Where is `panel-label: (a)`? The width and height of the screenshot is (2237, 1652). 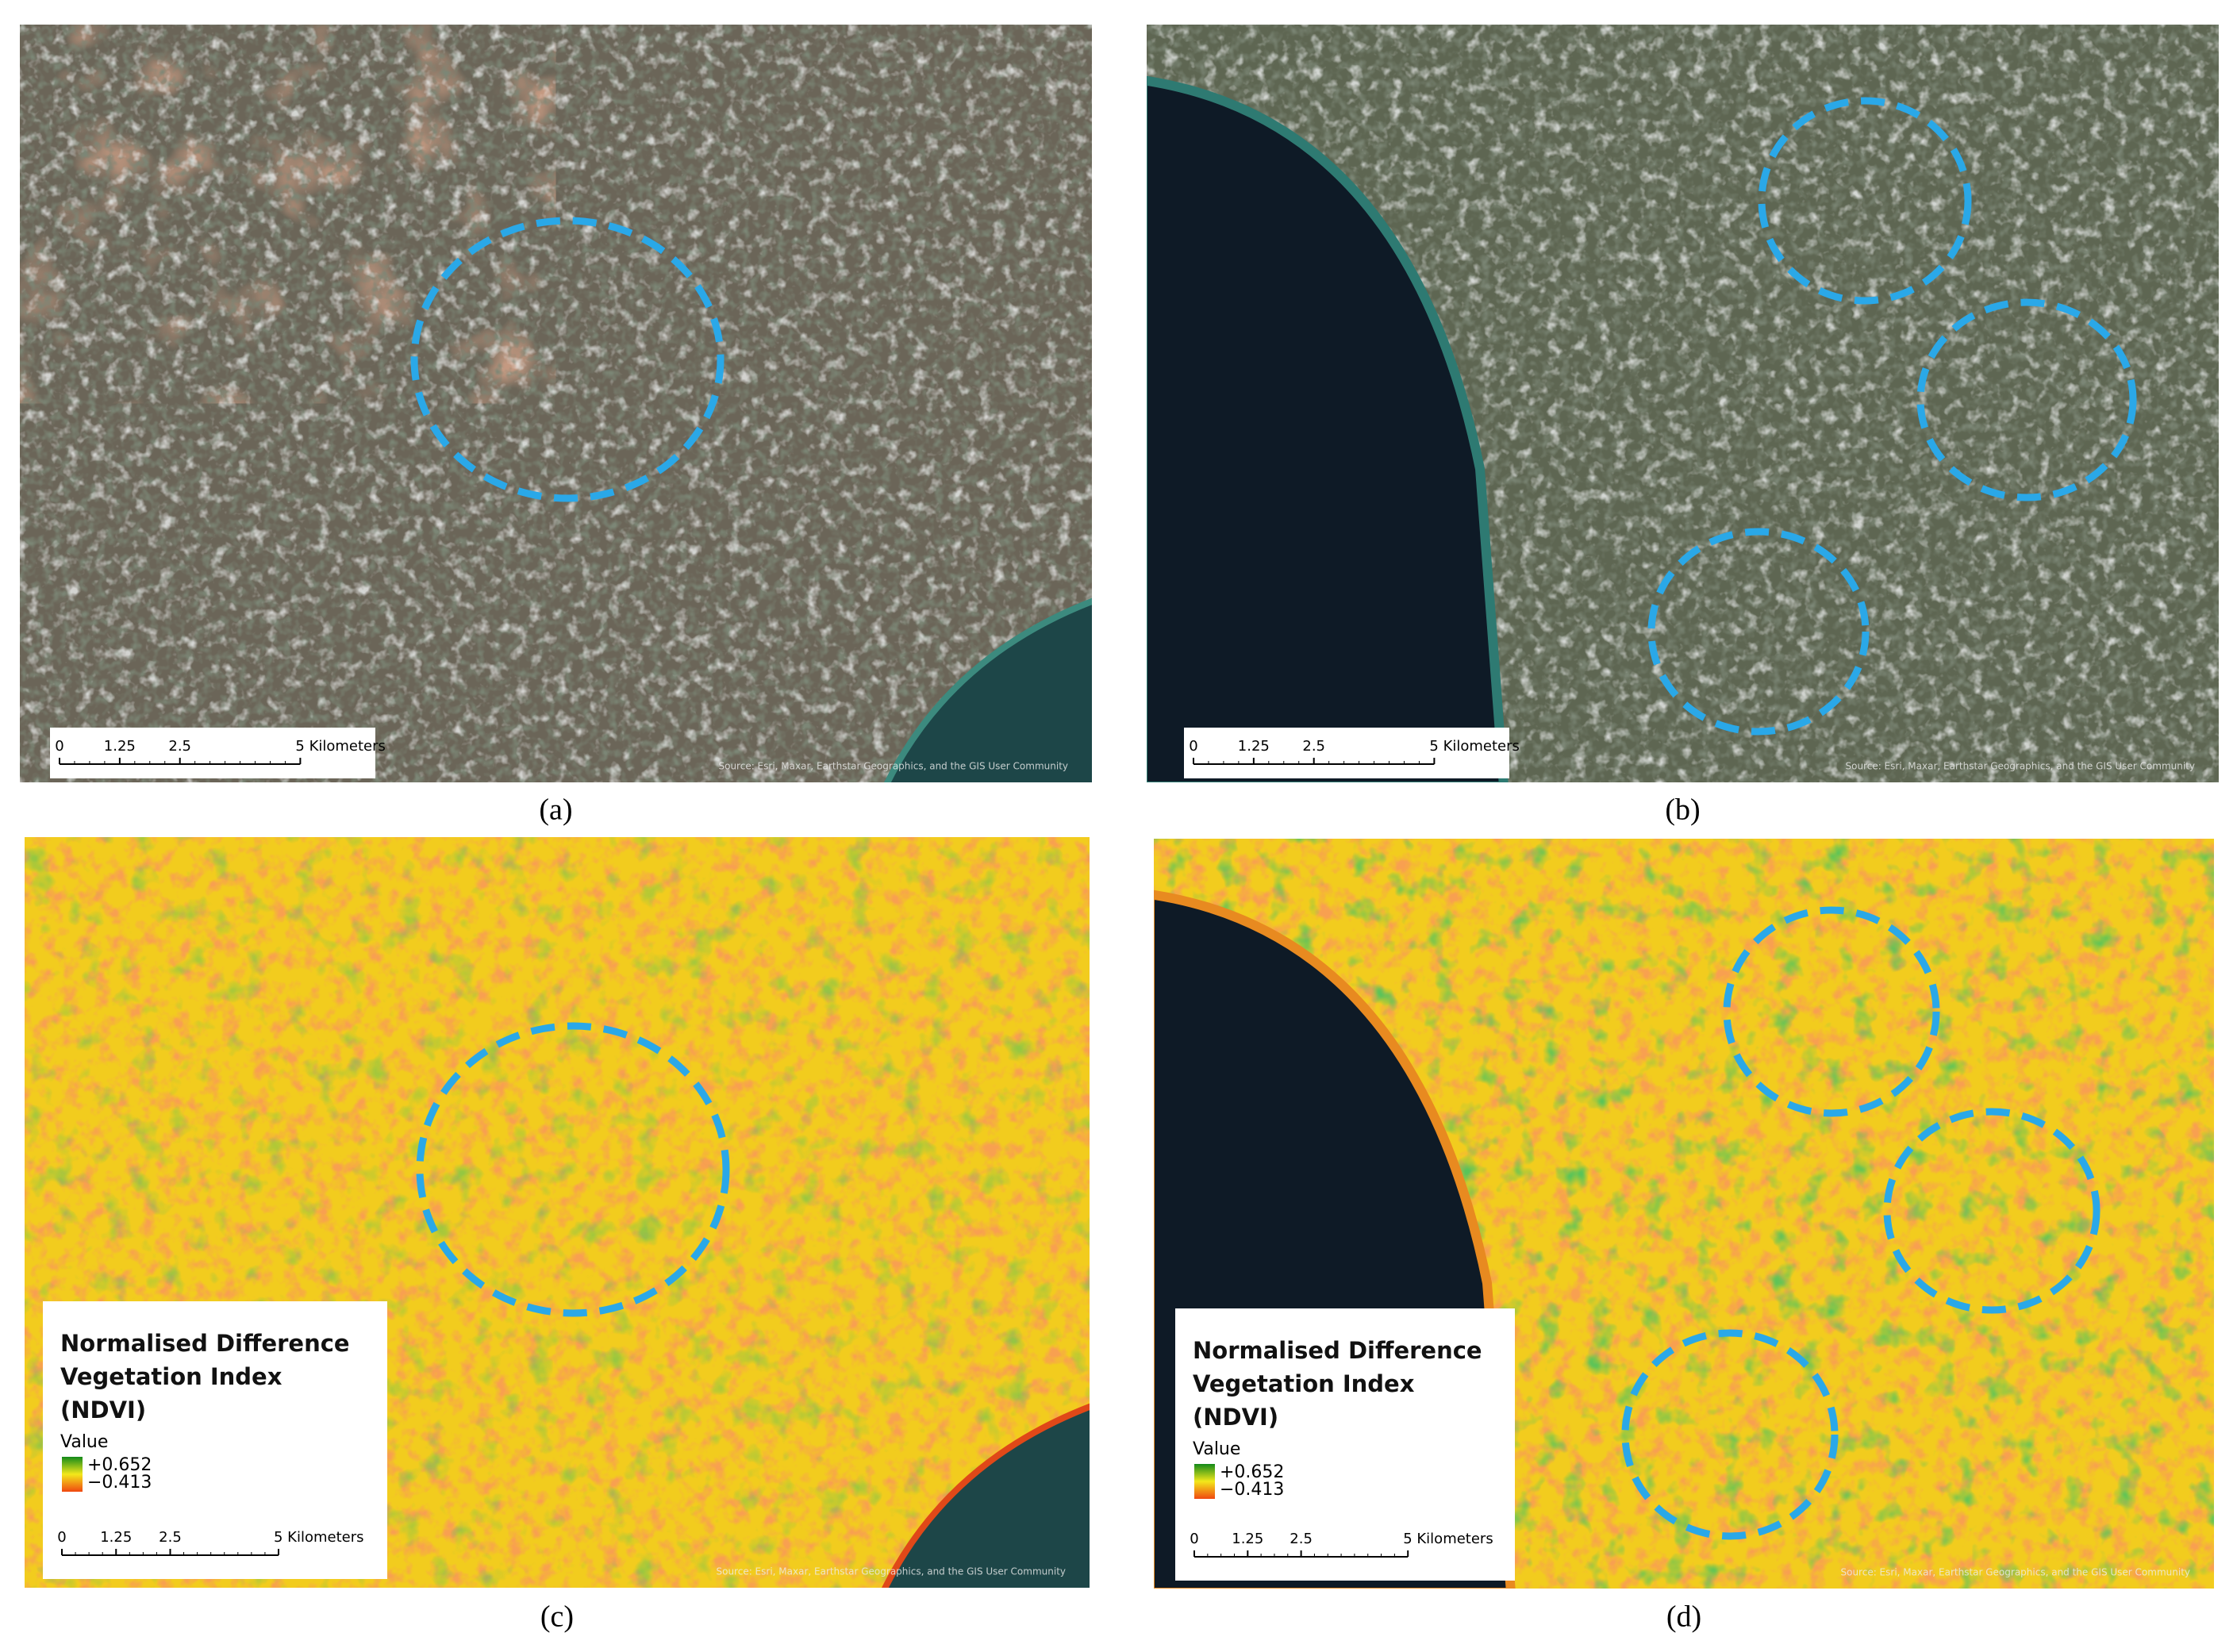 panel-label: (a) is located at coordinates (555, 810).